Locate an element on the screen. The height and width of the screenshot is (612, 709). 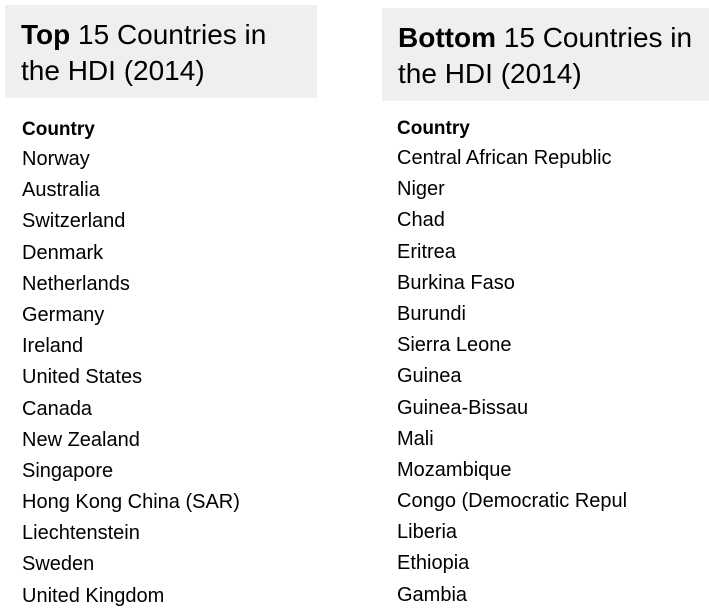
list-item: Congo (Democratic Repul is located at coordinates (512, 501).